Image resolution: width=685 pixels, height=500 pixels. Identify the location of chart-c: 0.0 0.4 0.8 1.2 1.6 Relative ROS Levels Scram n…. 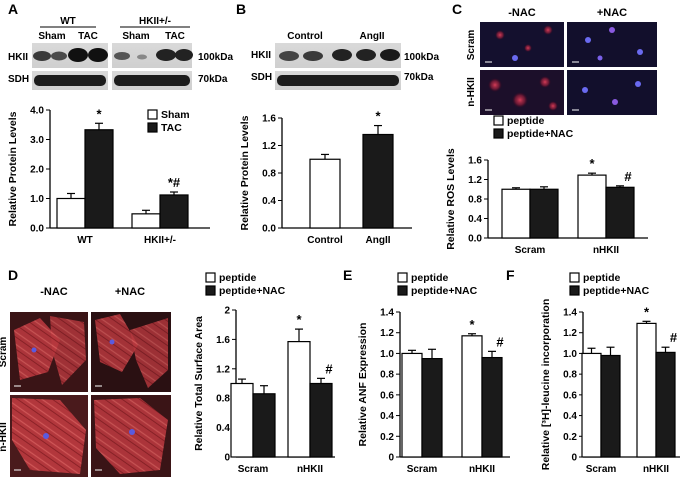
(546, 185).